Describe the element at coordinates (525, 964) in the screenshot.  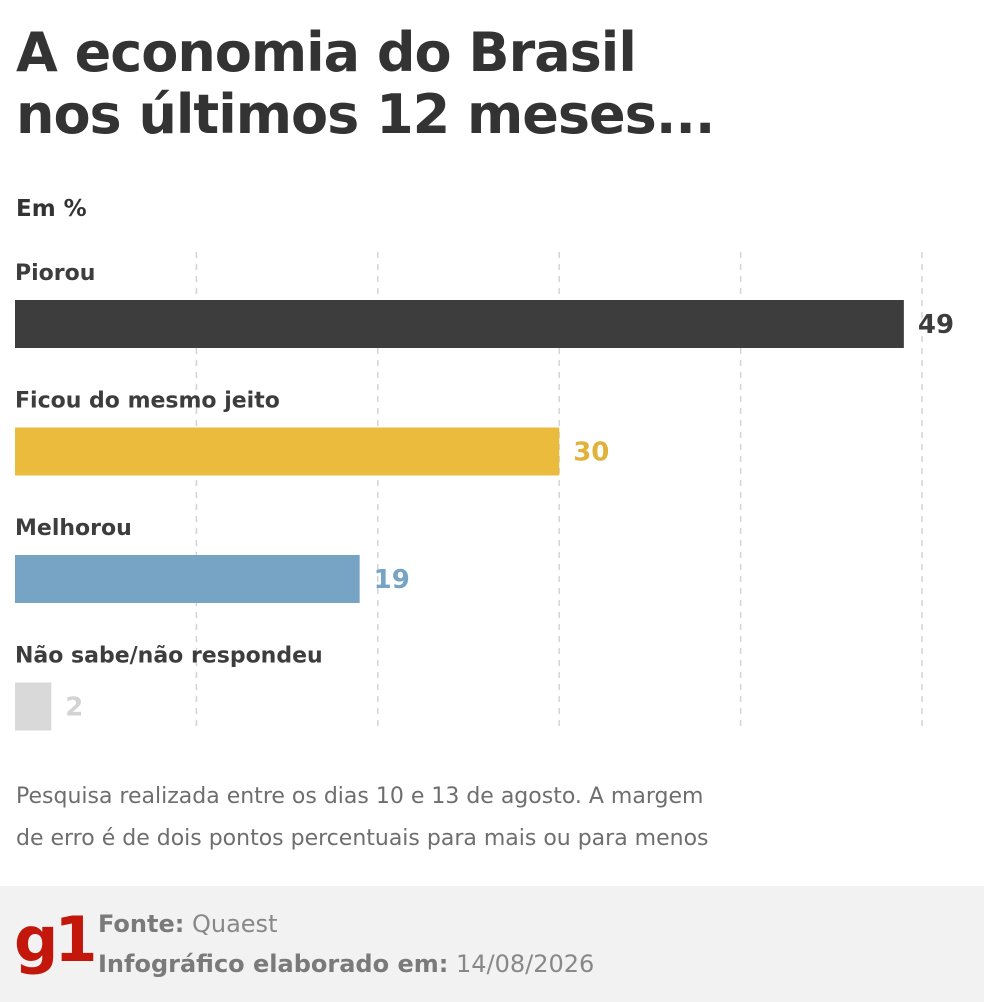
I see `date-value: 14/08/2026` at that location.